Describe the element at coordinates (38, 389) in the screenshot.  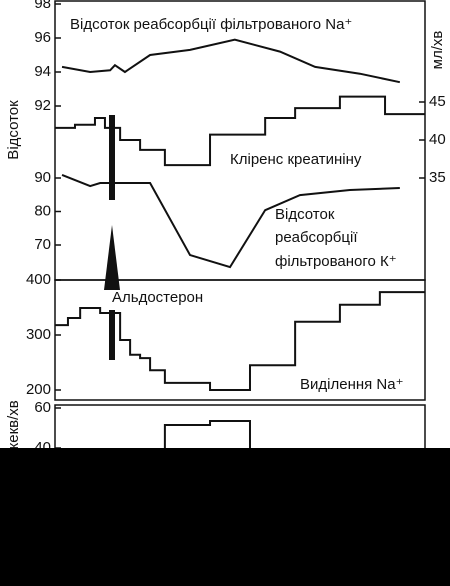
I see `y-tick-label: 200` at that location.